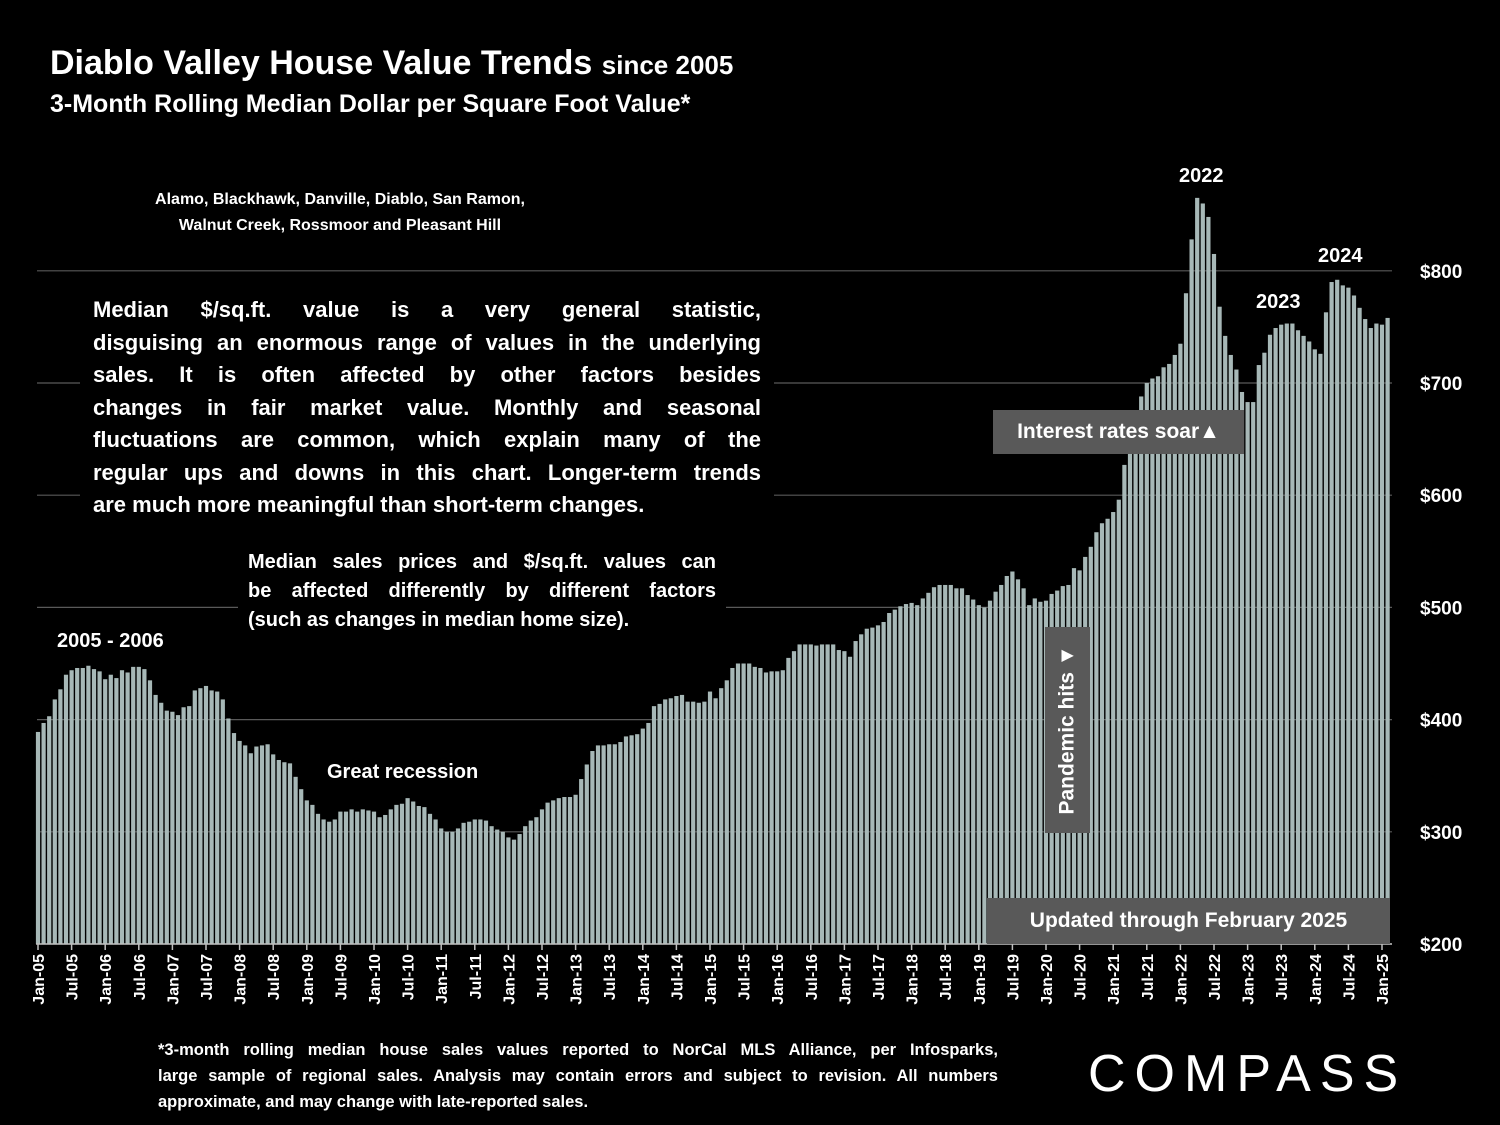  What do you see at coordinates (812, 977) in the screenshot?
I see `x-tick-label: Jul-16` at bounding box center [812, 977].